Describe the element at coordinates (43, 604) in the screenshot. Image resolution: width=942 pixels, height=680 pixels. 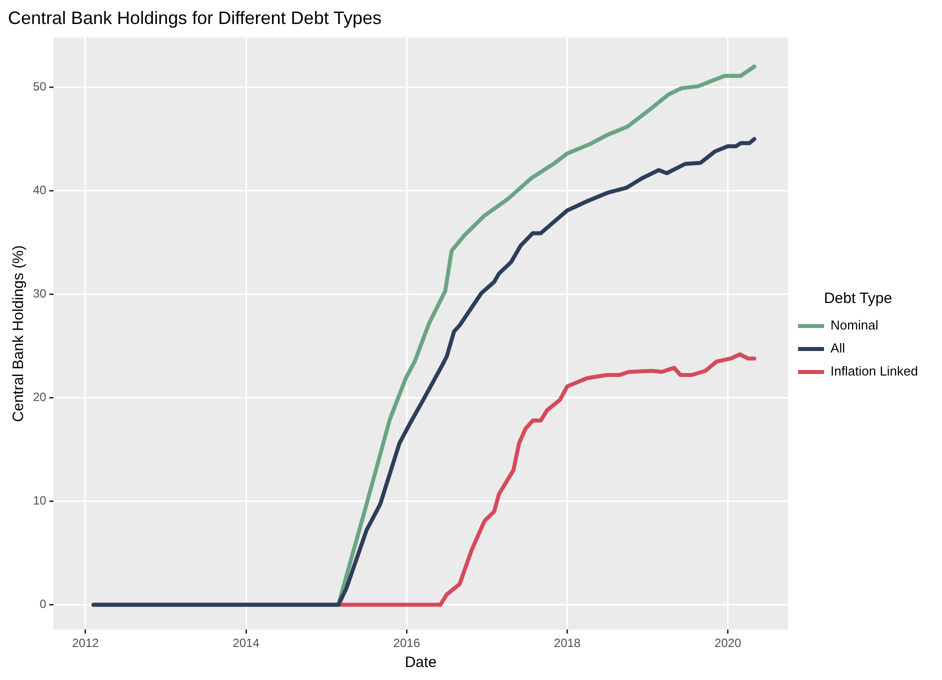
I see `y-tick-label: 0` at that location.